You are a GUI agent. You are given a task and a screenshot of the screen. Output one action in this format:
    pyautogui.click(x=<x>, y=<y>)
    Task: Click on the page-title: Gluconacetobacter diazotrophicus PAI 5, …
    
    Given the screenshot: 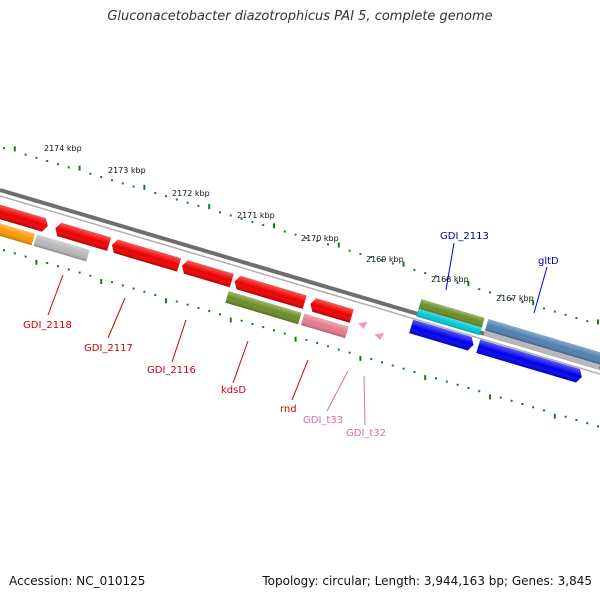 What is the action you would take?
    pyautogui.click(x=300, y=16)
    